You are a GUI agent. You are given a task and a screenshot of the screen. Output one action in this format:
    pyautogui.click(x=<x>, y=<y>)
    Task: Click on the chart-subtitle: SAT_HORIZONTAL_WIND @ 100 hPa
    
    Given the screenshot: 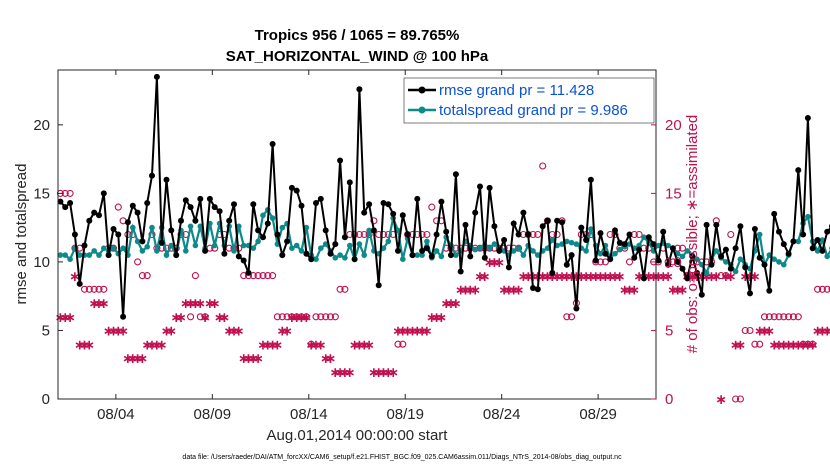 What is the action you would take?
    pyautogui.click(x=357, y=56)
    